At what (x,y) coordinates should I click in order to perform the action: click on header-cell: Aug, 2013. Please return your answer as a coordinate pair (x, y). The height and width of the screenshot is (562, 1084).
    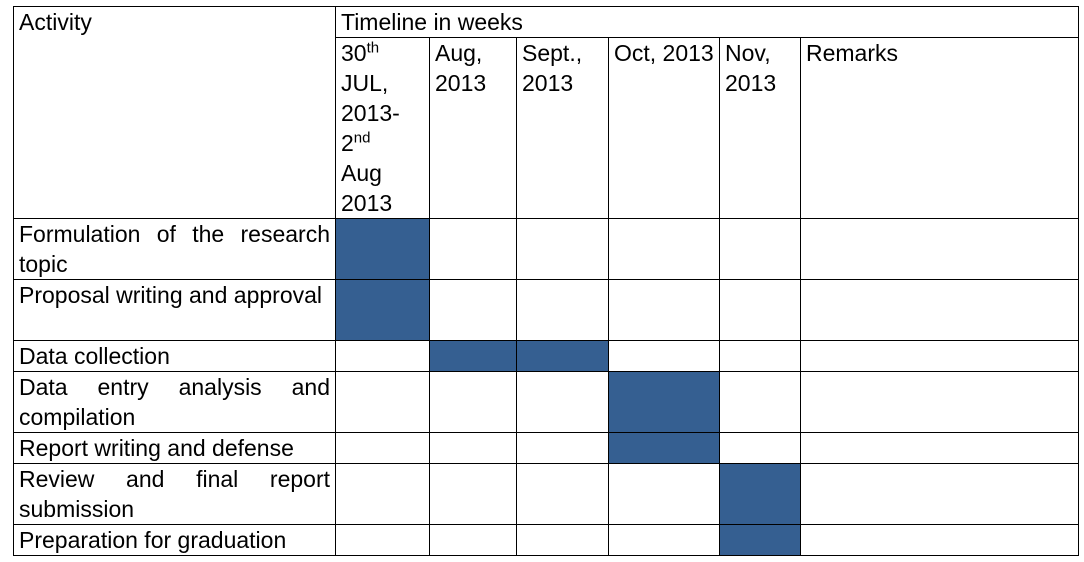
    Looking at the image, I should click on (473, 128).